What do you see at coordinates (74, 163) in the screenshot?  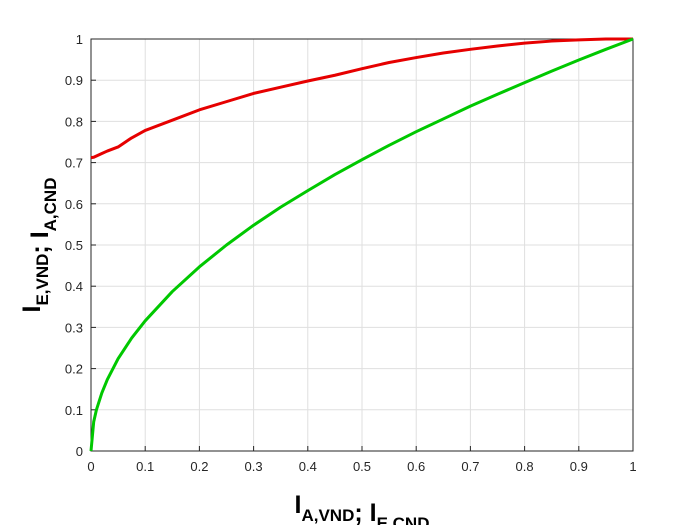 I see `y-tick-label: 0.7` at bounding box center [74, 163].